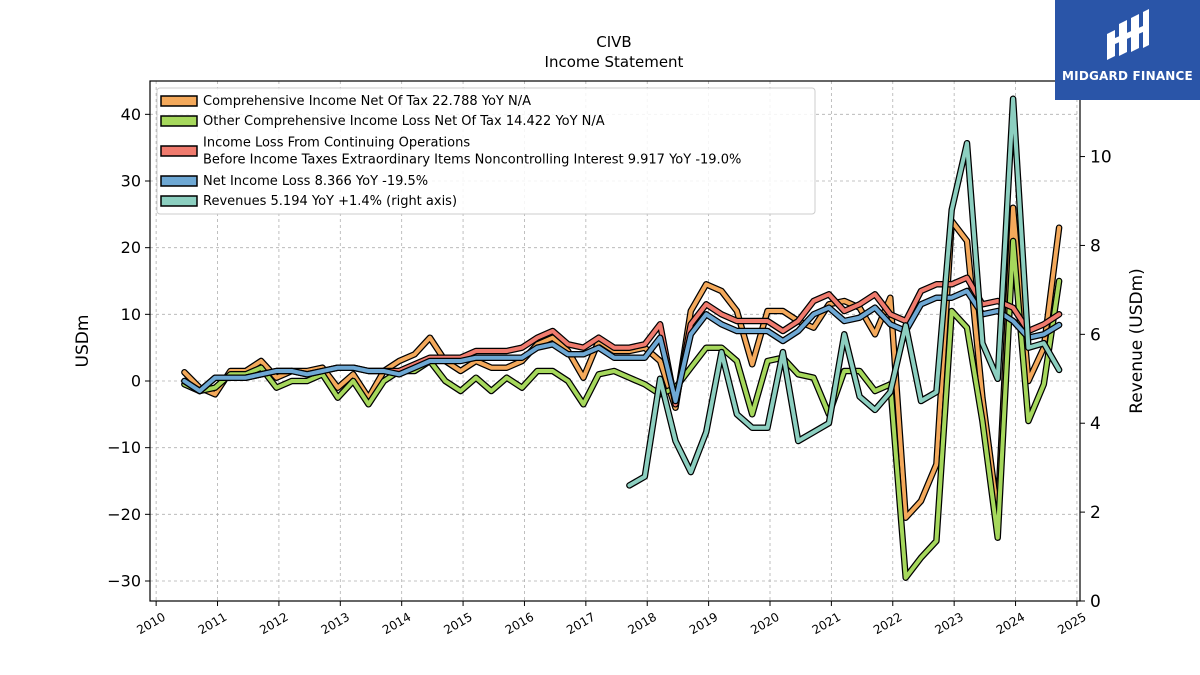  What do you see at coordinates (1010, 623) in the screenshot?
I see `x-tick-label: 2024` at bounding box center [1010, 623].